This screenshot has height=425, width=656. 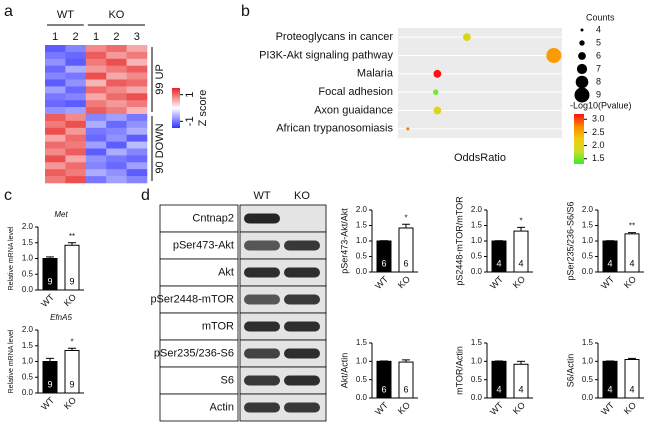 I want to click on x-tick-label: KO, so click(x=404, y=408).